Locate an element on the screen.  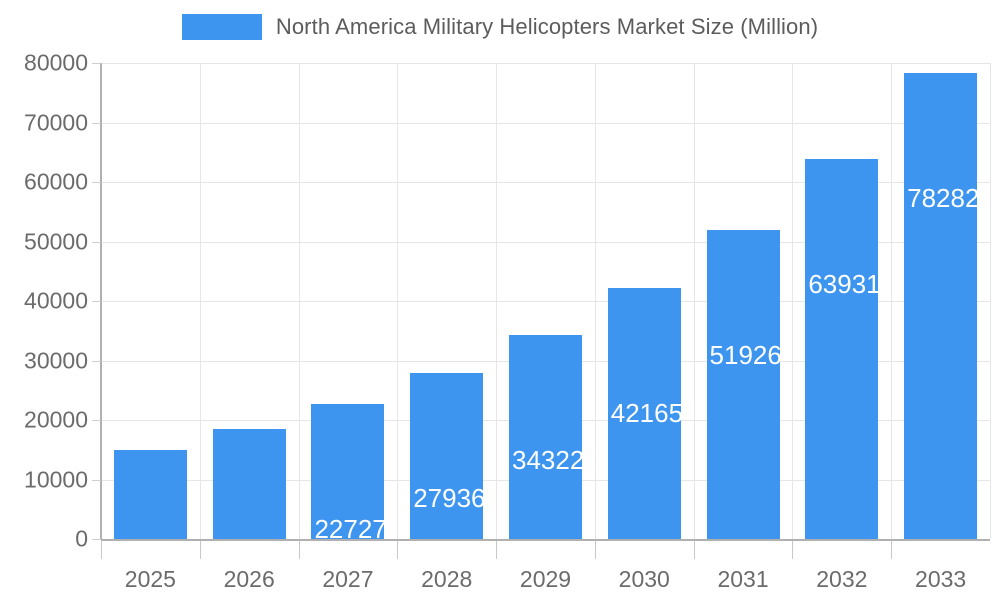
x-axis-tick-label: 2033 is located at coordinates (941, 579).